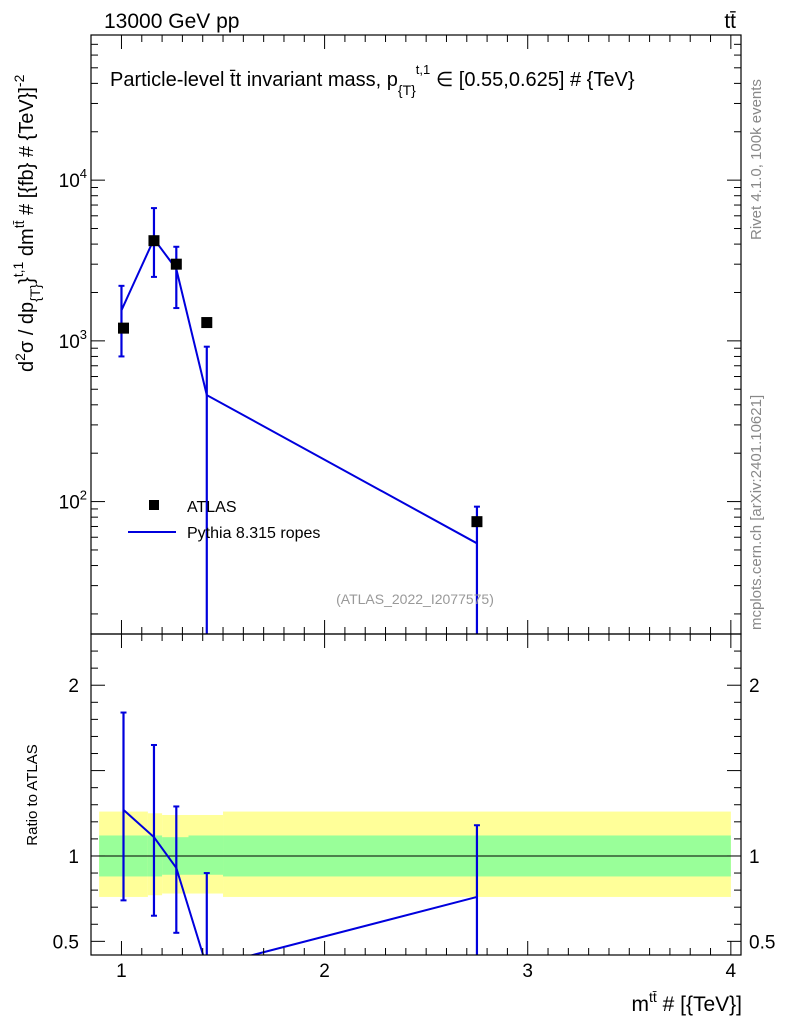 The width and height of the screenshot is (786, 1024). I want to click on ratio-y-tick-label-left: 0.5, so click(66, 942).